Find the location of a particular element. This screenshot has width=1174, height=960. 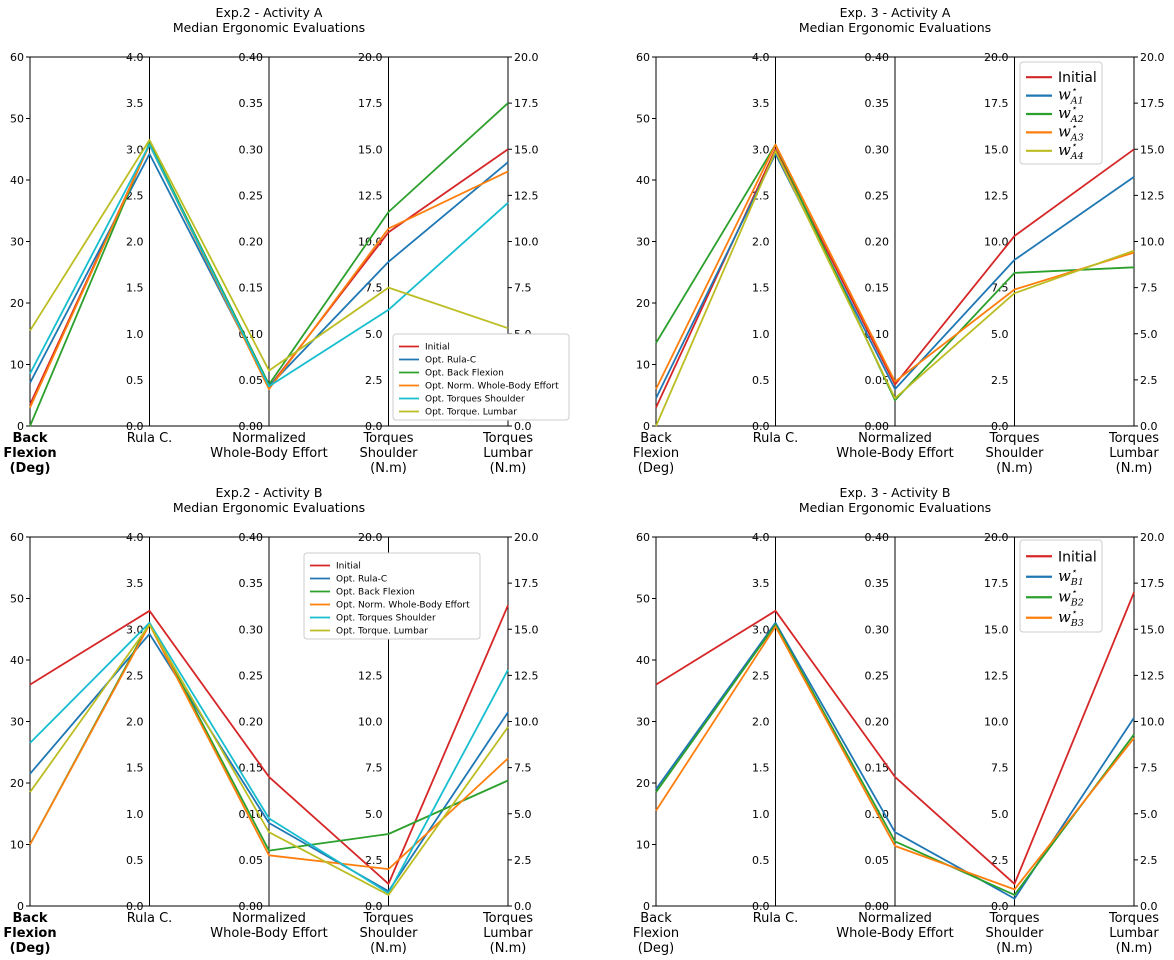

tick-label: 2.0 is located at coordinates (135, 722).